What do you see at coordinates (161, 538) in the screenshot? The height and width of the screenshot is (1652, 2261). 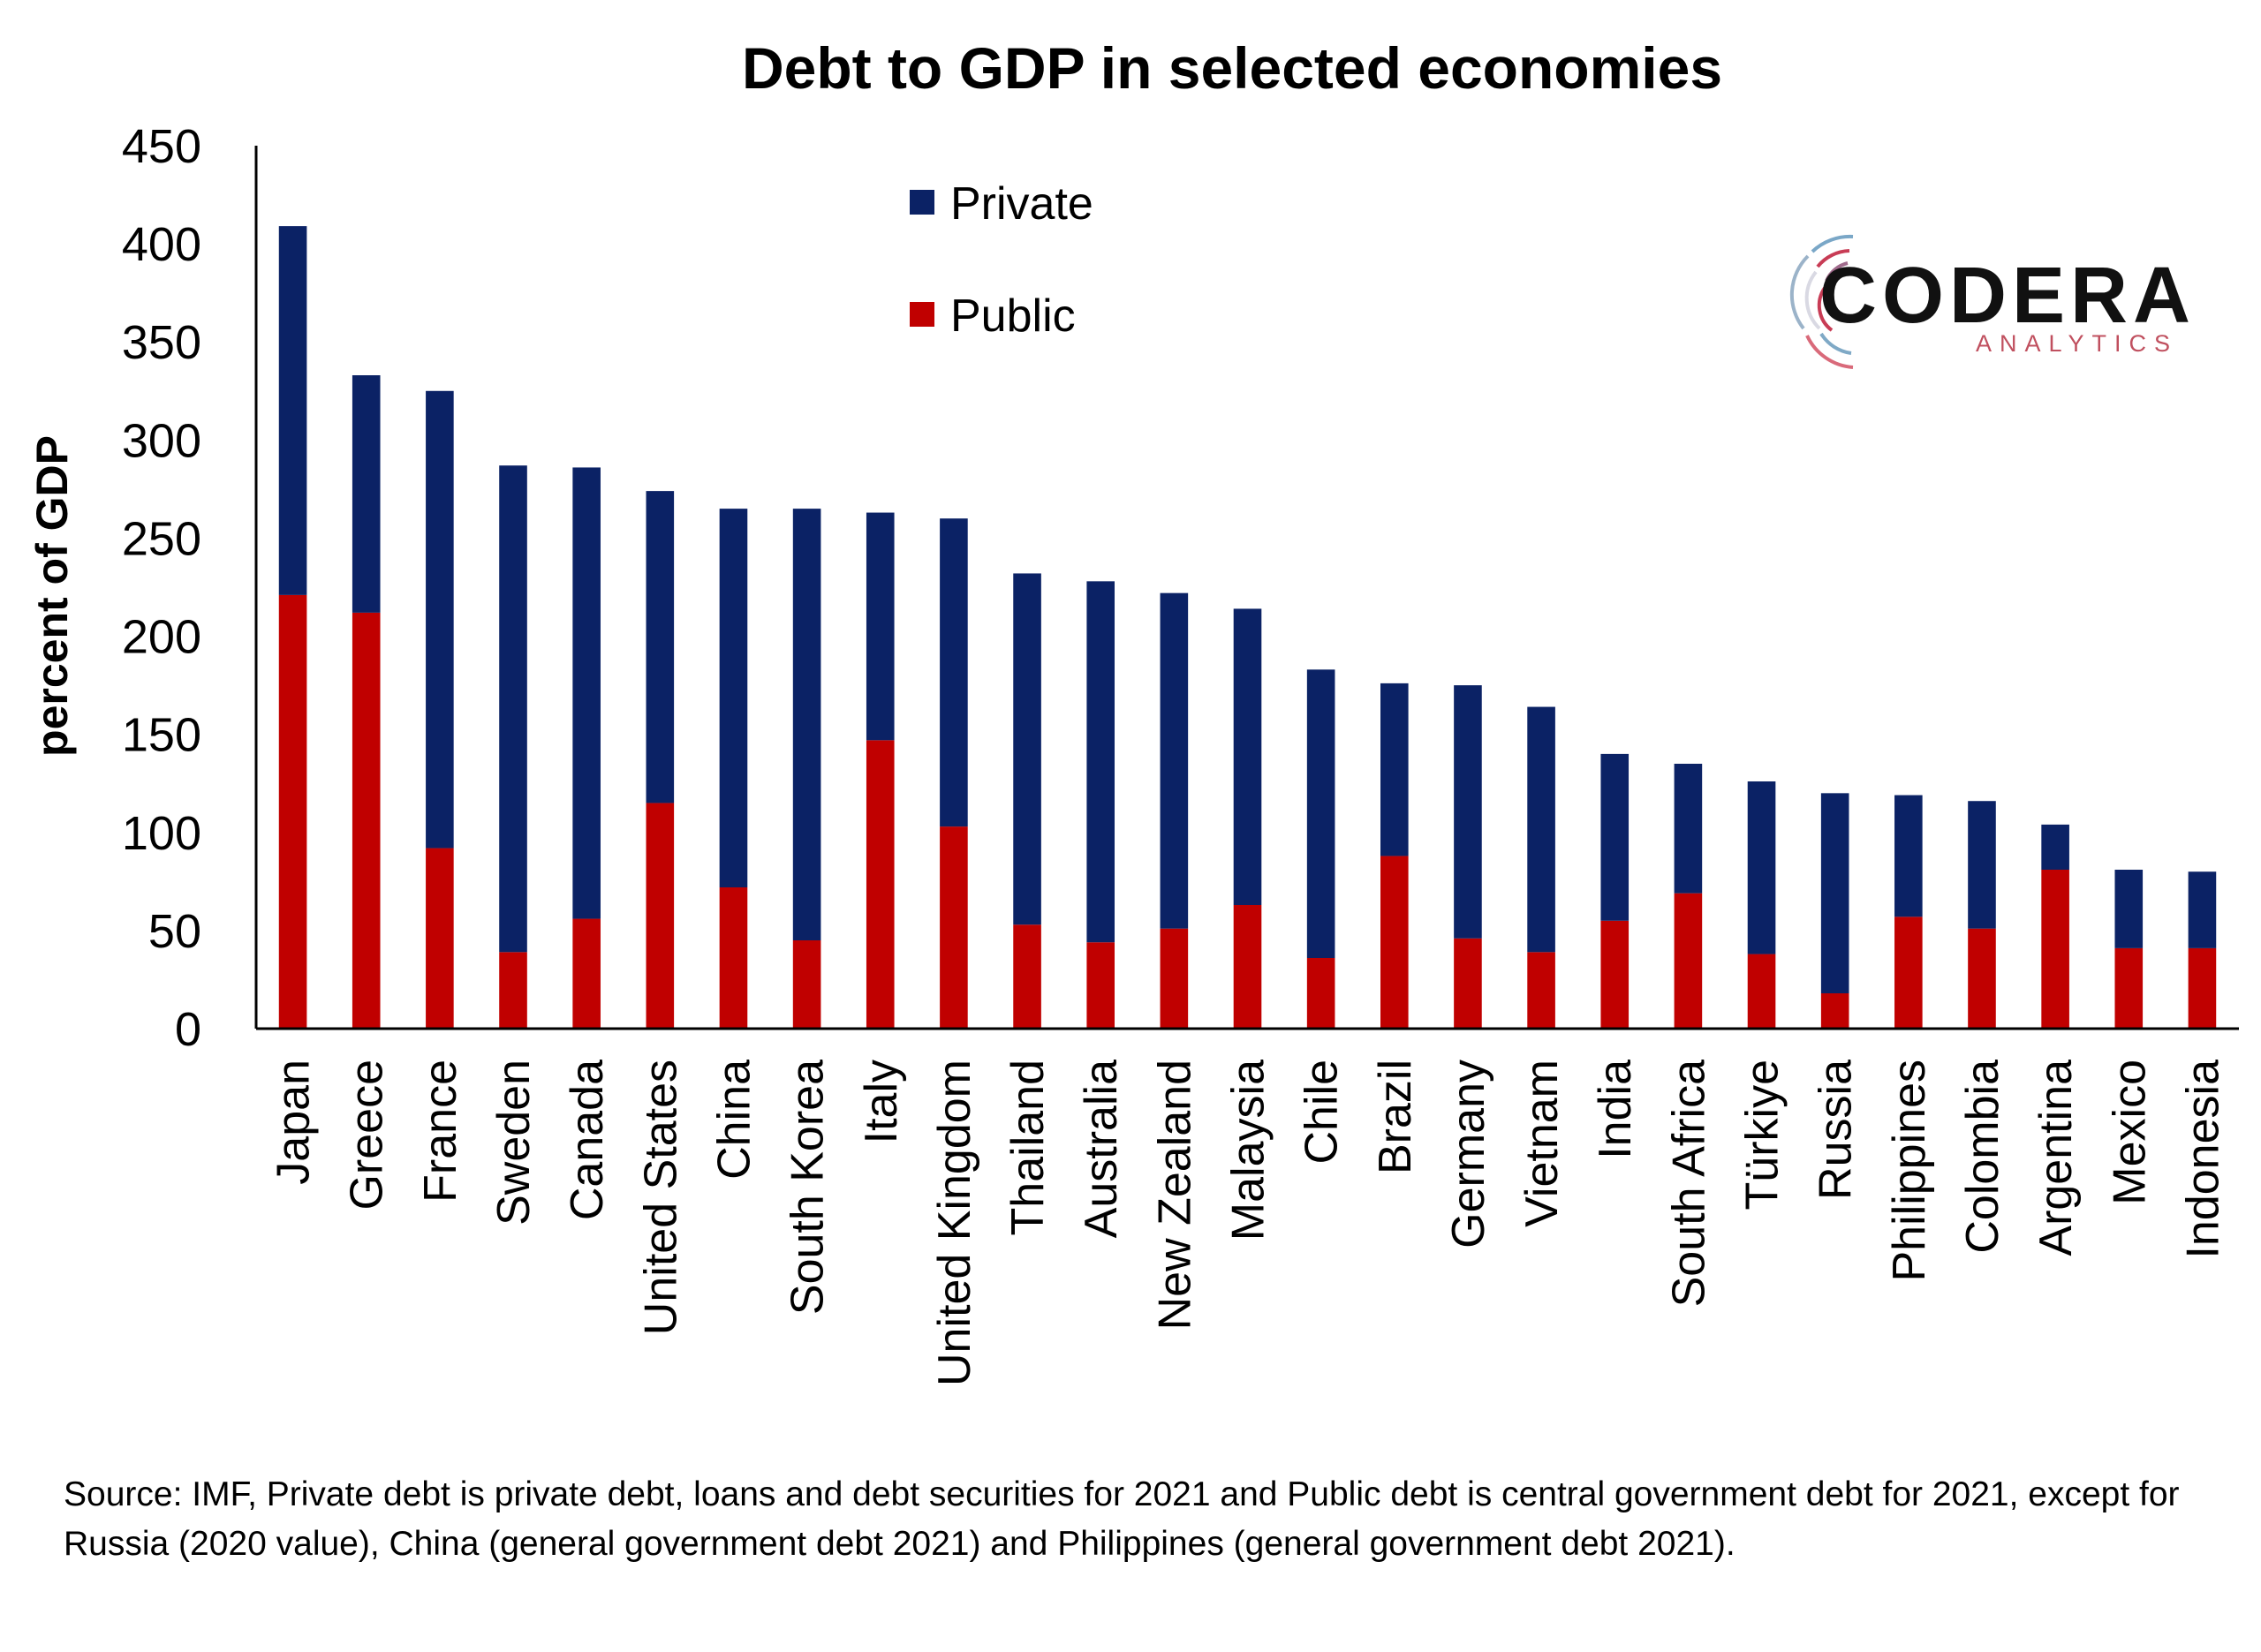 I see `y-tick-label: 250` at bounding box center [161, 538].